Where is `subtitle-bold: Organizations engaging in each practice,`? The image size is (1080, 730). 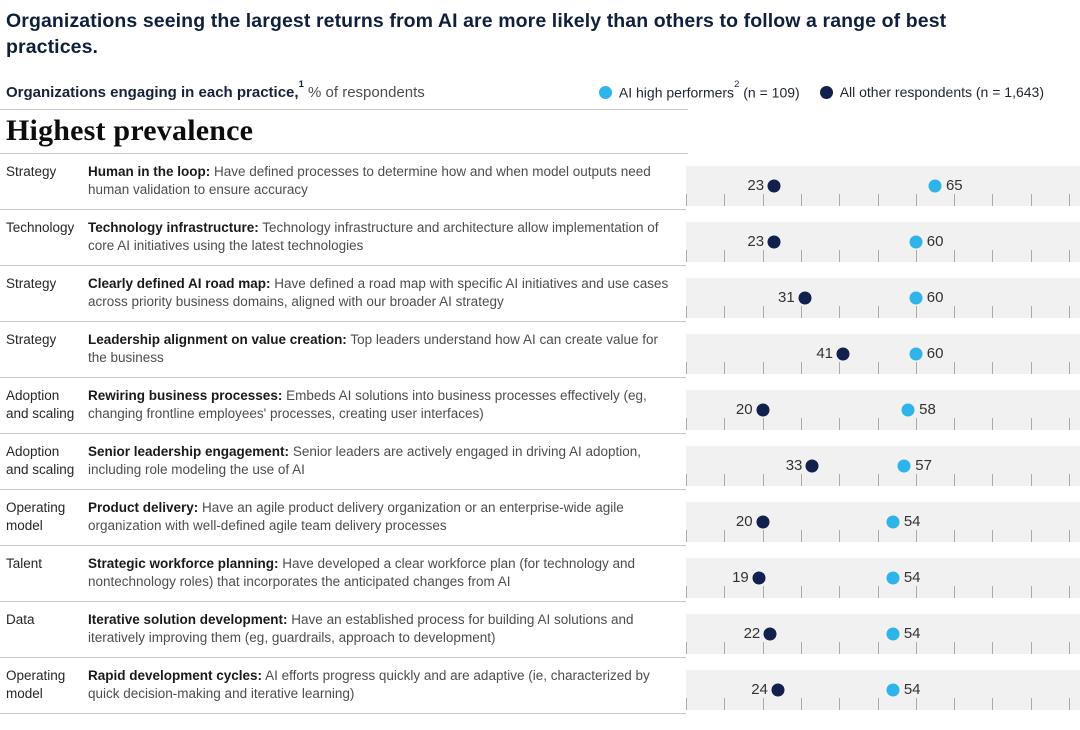 subtitle-bold: Organizations engaging in each practice, is located at coordinates (152, 92).